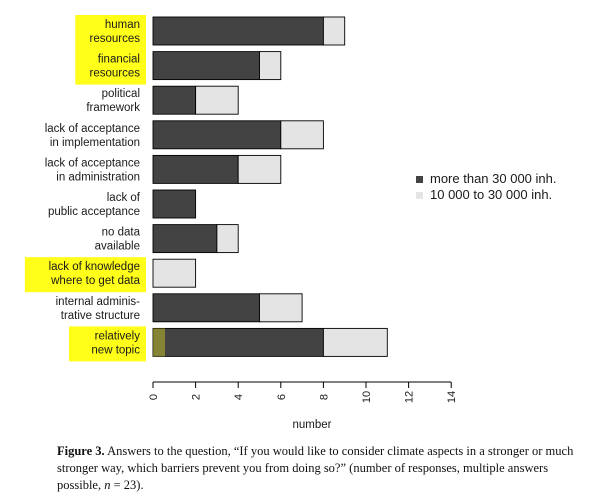 This screenshot has width=591, height=494. What do you see at coordinates (159, 342) in the screenshot?
I see `highlight-overlay` at bounding box center [159, 342].